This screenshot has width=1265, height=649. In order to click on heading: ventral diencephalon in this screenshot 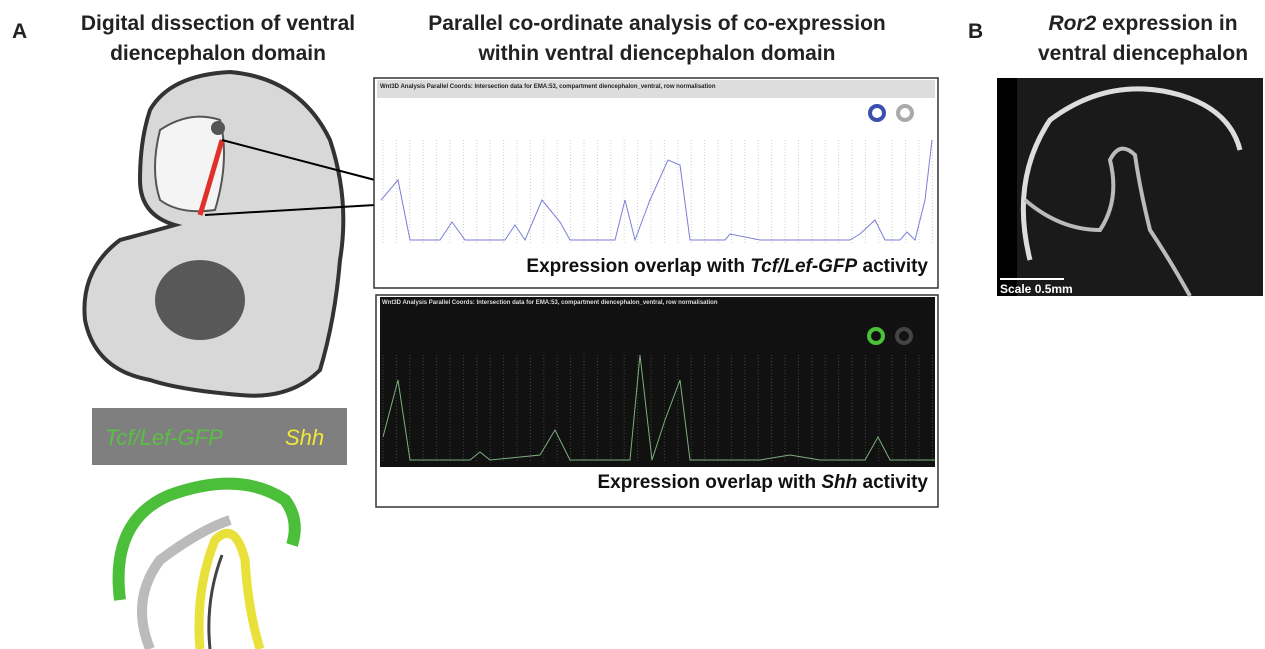, I will do `click(1143, 53)`.